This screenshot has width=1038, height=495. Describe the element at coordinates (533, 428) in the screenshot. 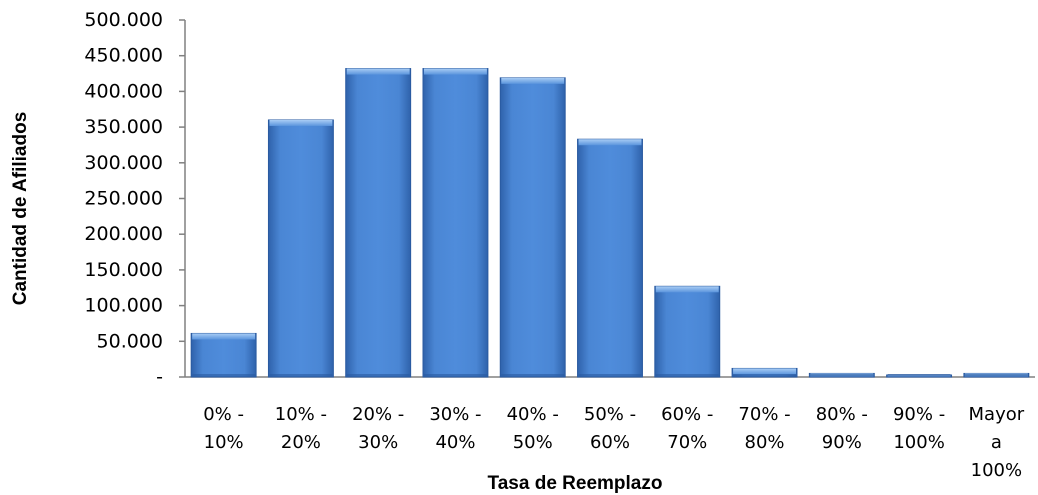

I see `x-tick-label: 40% -50%` at that location.